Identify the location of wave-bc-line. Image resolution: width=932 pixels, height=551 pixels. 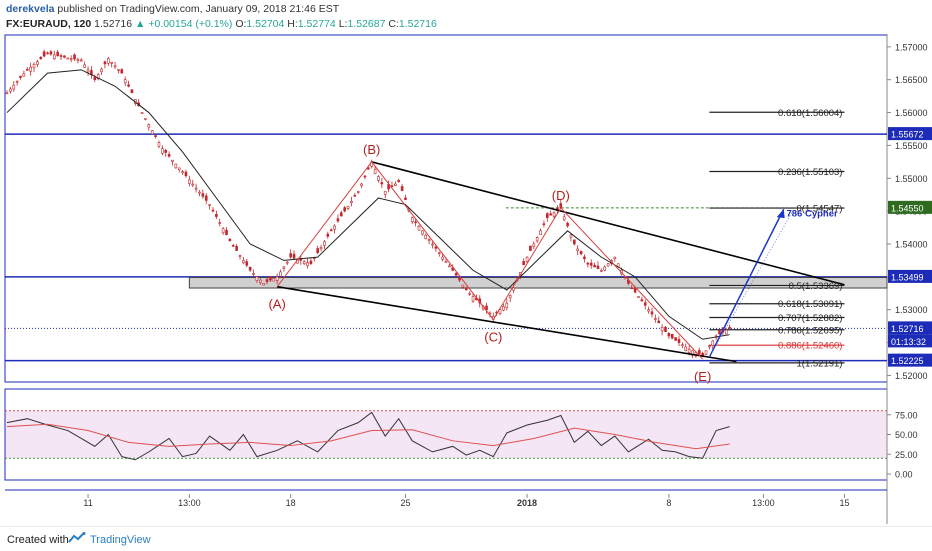
(432, 240).